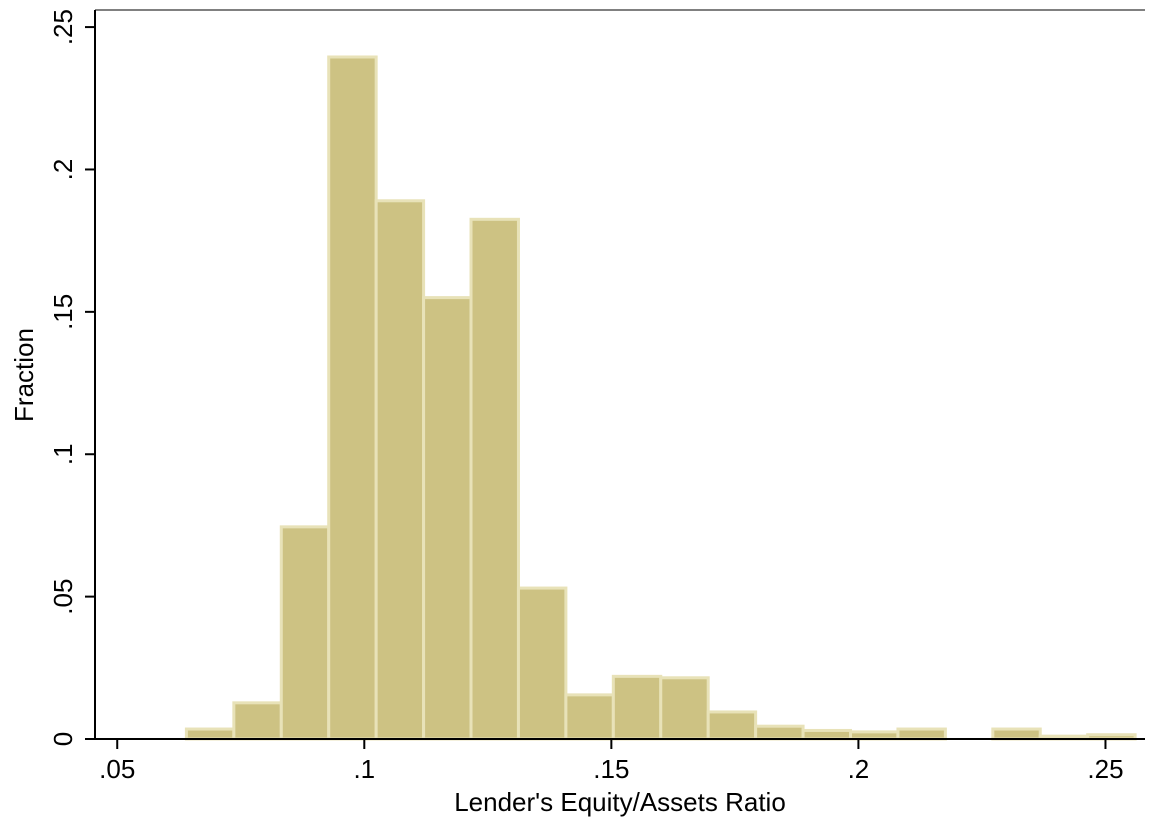  Describe the element at coordinates (63, 27) in the screenshot. I see `y-tick-label: .25` at that location.